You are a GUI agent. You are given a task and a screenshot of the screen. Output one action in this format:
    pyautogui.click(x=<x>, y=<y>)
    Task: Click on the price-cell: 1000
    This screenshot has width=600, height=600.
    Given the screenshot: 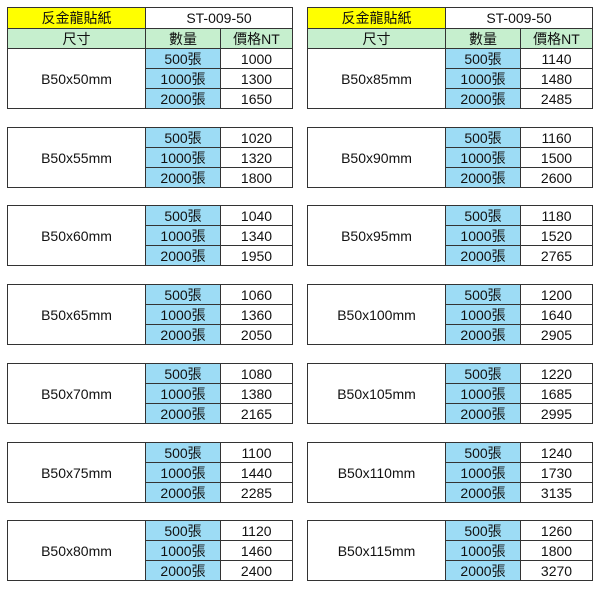 What is the action you would take?
    pyautogui.click(x=256, y=58)
    